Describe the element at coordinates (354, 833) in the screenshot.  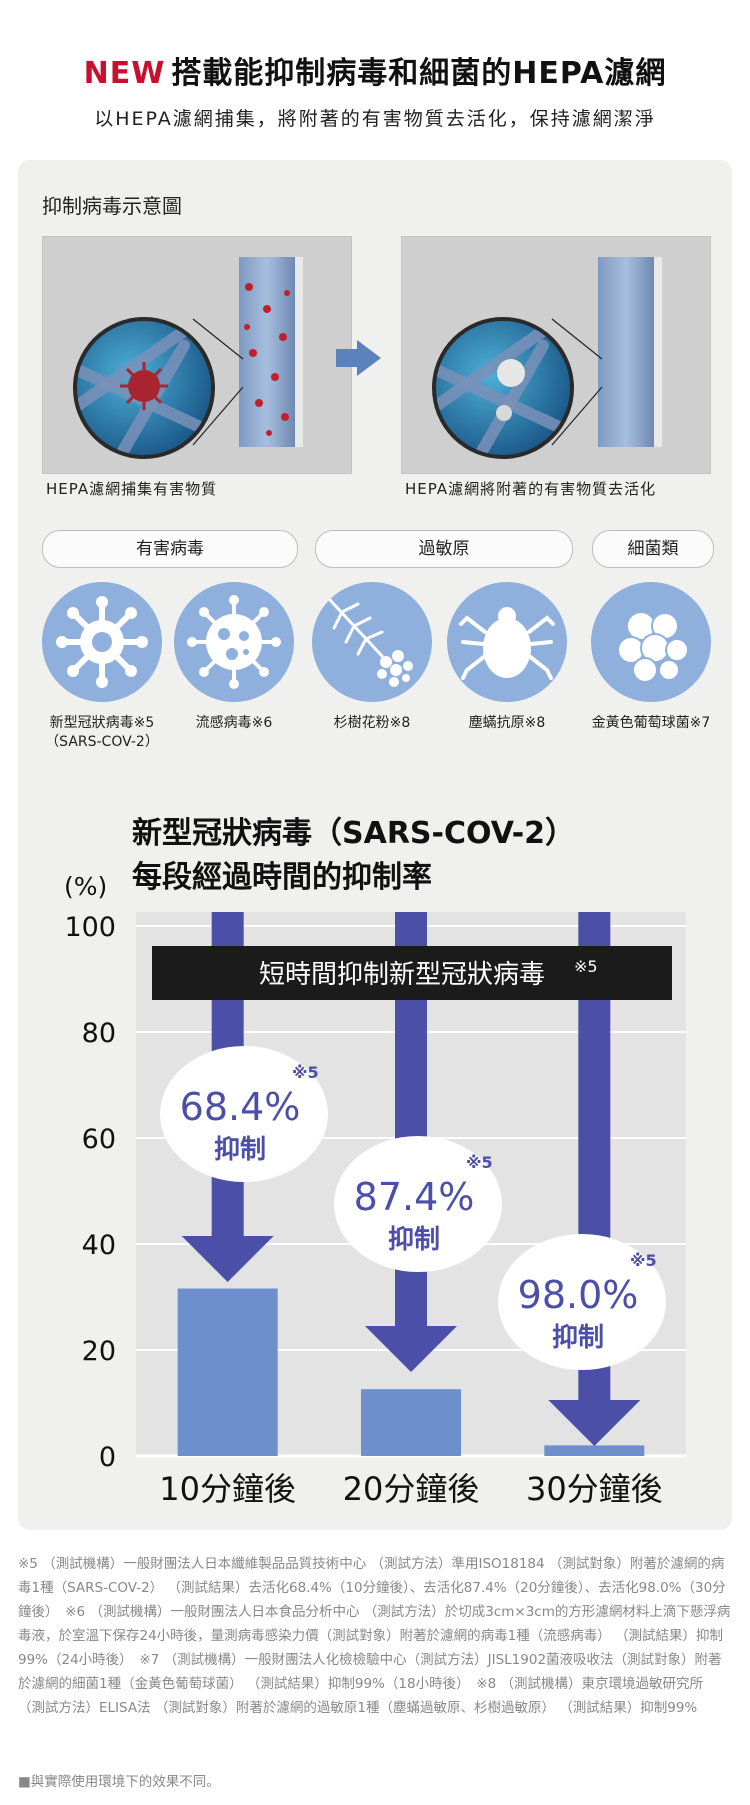
I see `chart-title-line-1: 新型冠狀病毒（SARS-COV-2）` at that location.